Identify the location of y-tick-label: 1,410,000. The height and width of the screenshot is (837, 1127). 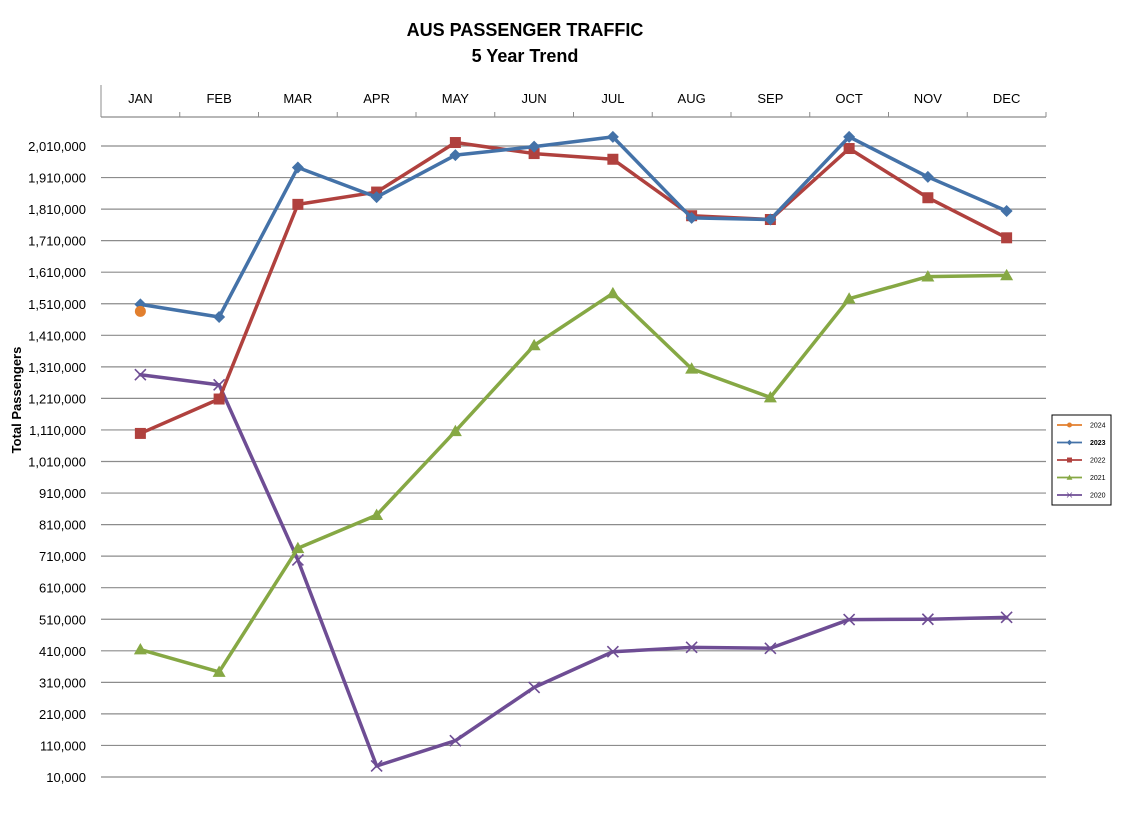
(57, 335).